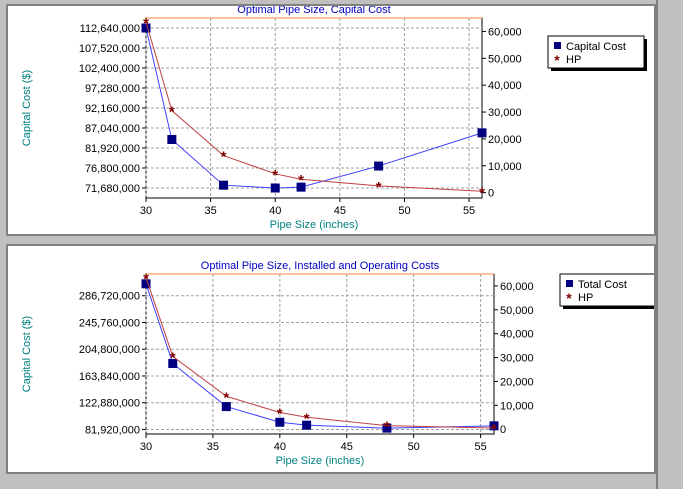  Describe the element at coordinates (109, 323) in the screenshot. I see `y-tick-label: 245,760,000` at that location.